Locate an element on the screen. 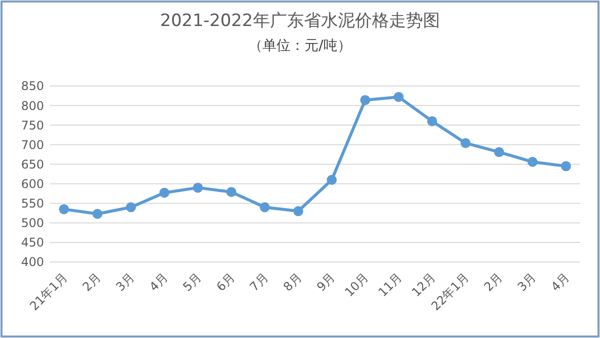 This screenshot has height=338, width=600. y-tick-label: 600 is located at coordinates (32, 183).